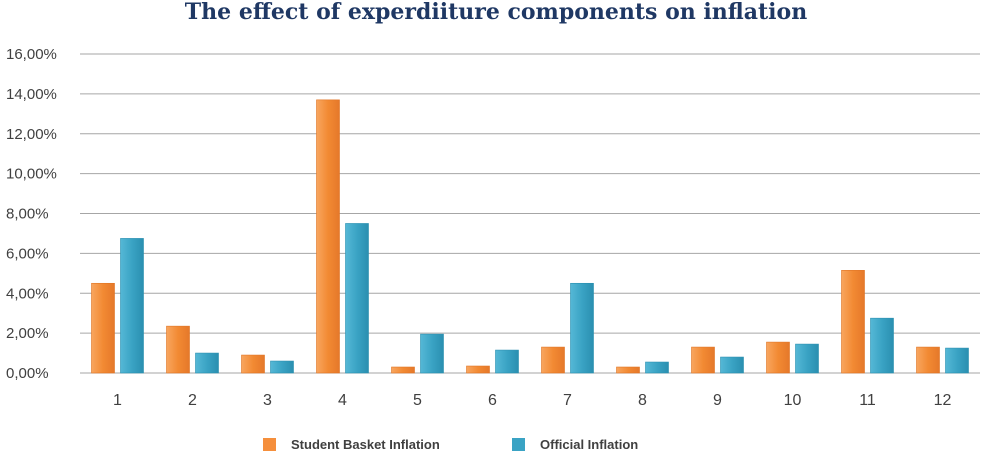 The width and height of the screenshot is (982, 453). What do you see at coordinates (27, 253) in the screenshot?
I see `y-tick-label: 6,00%` at bounding box center [27, 253].